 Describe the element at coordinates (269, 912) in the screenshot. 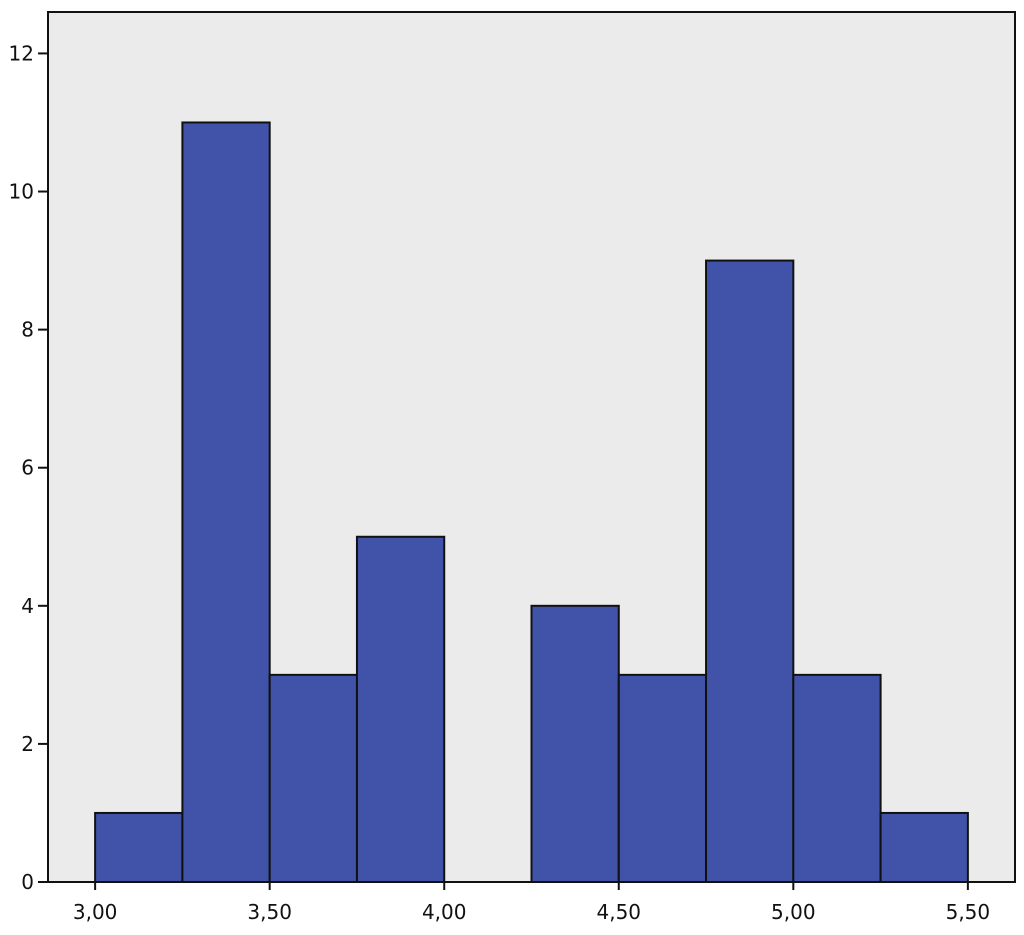

I see `x-tick-label-1: 3,50` at that location.